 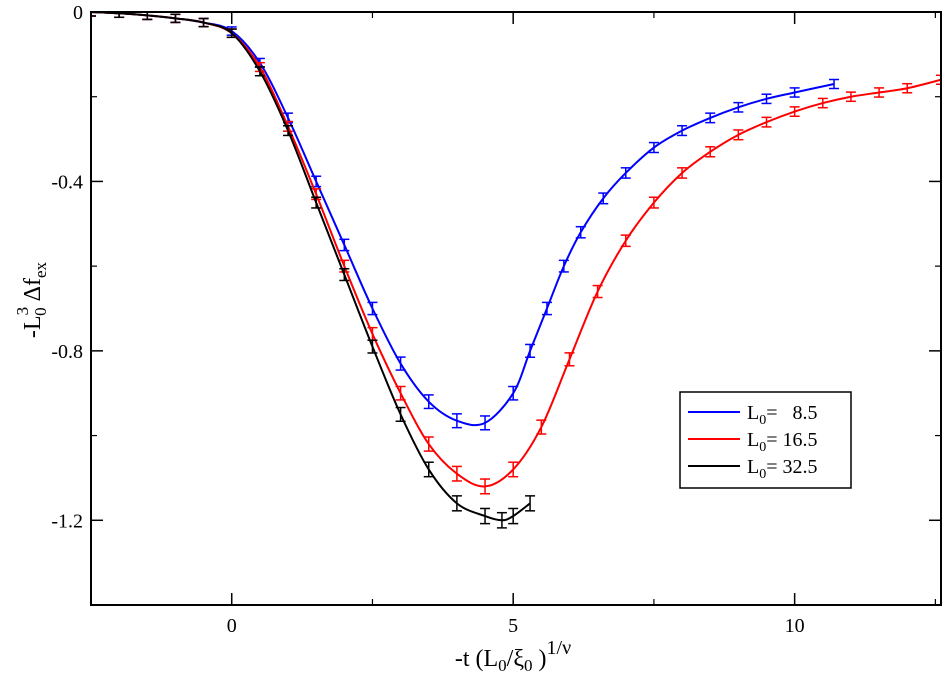 What do you see at coordinates (476, 659) in the screenshot?
I see `x-label-main: -t (L` at bounding box center [476, 659].